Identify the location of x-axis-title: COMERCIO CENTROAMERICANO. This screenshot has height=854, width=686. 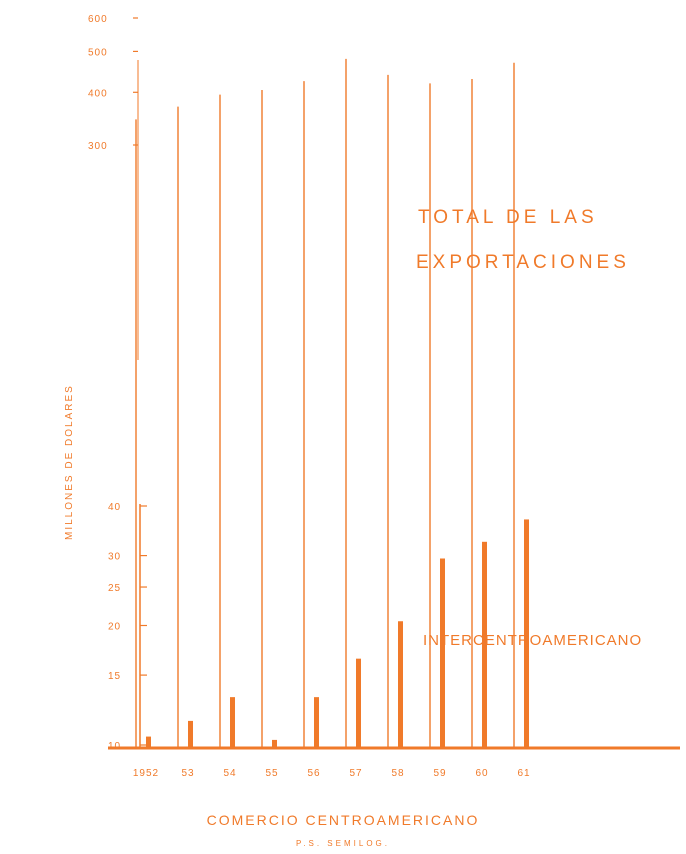
(343, 820).